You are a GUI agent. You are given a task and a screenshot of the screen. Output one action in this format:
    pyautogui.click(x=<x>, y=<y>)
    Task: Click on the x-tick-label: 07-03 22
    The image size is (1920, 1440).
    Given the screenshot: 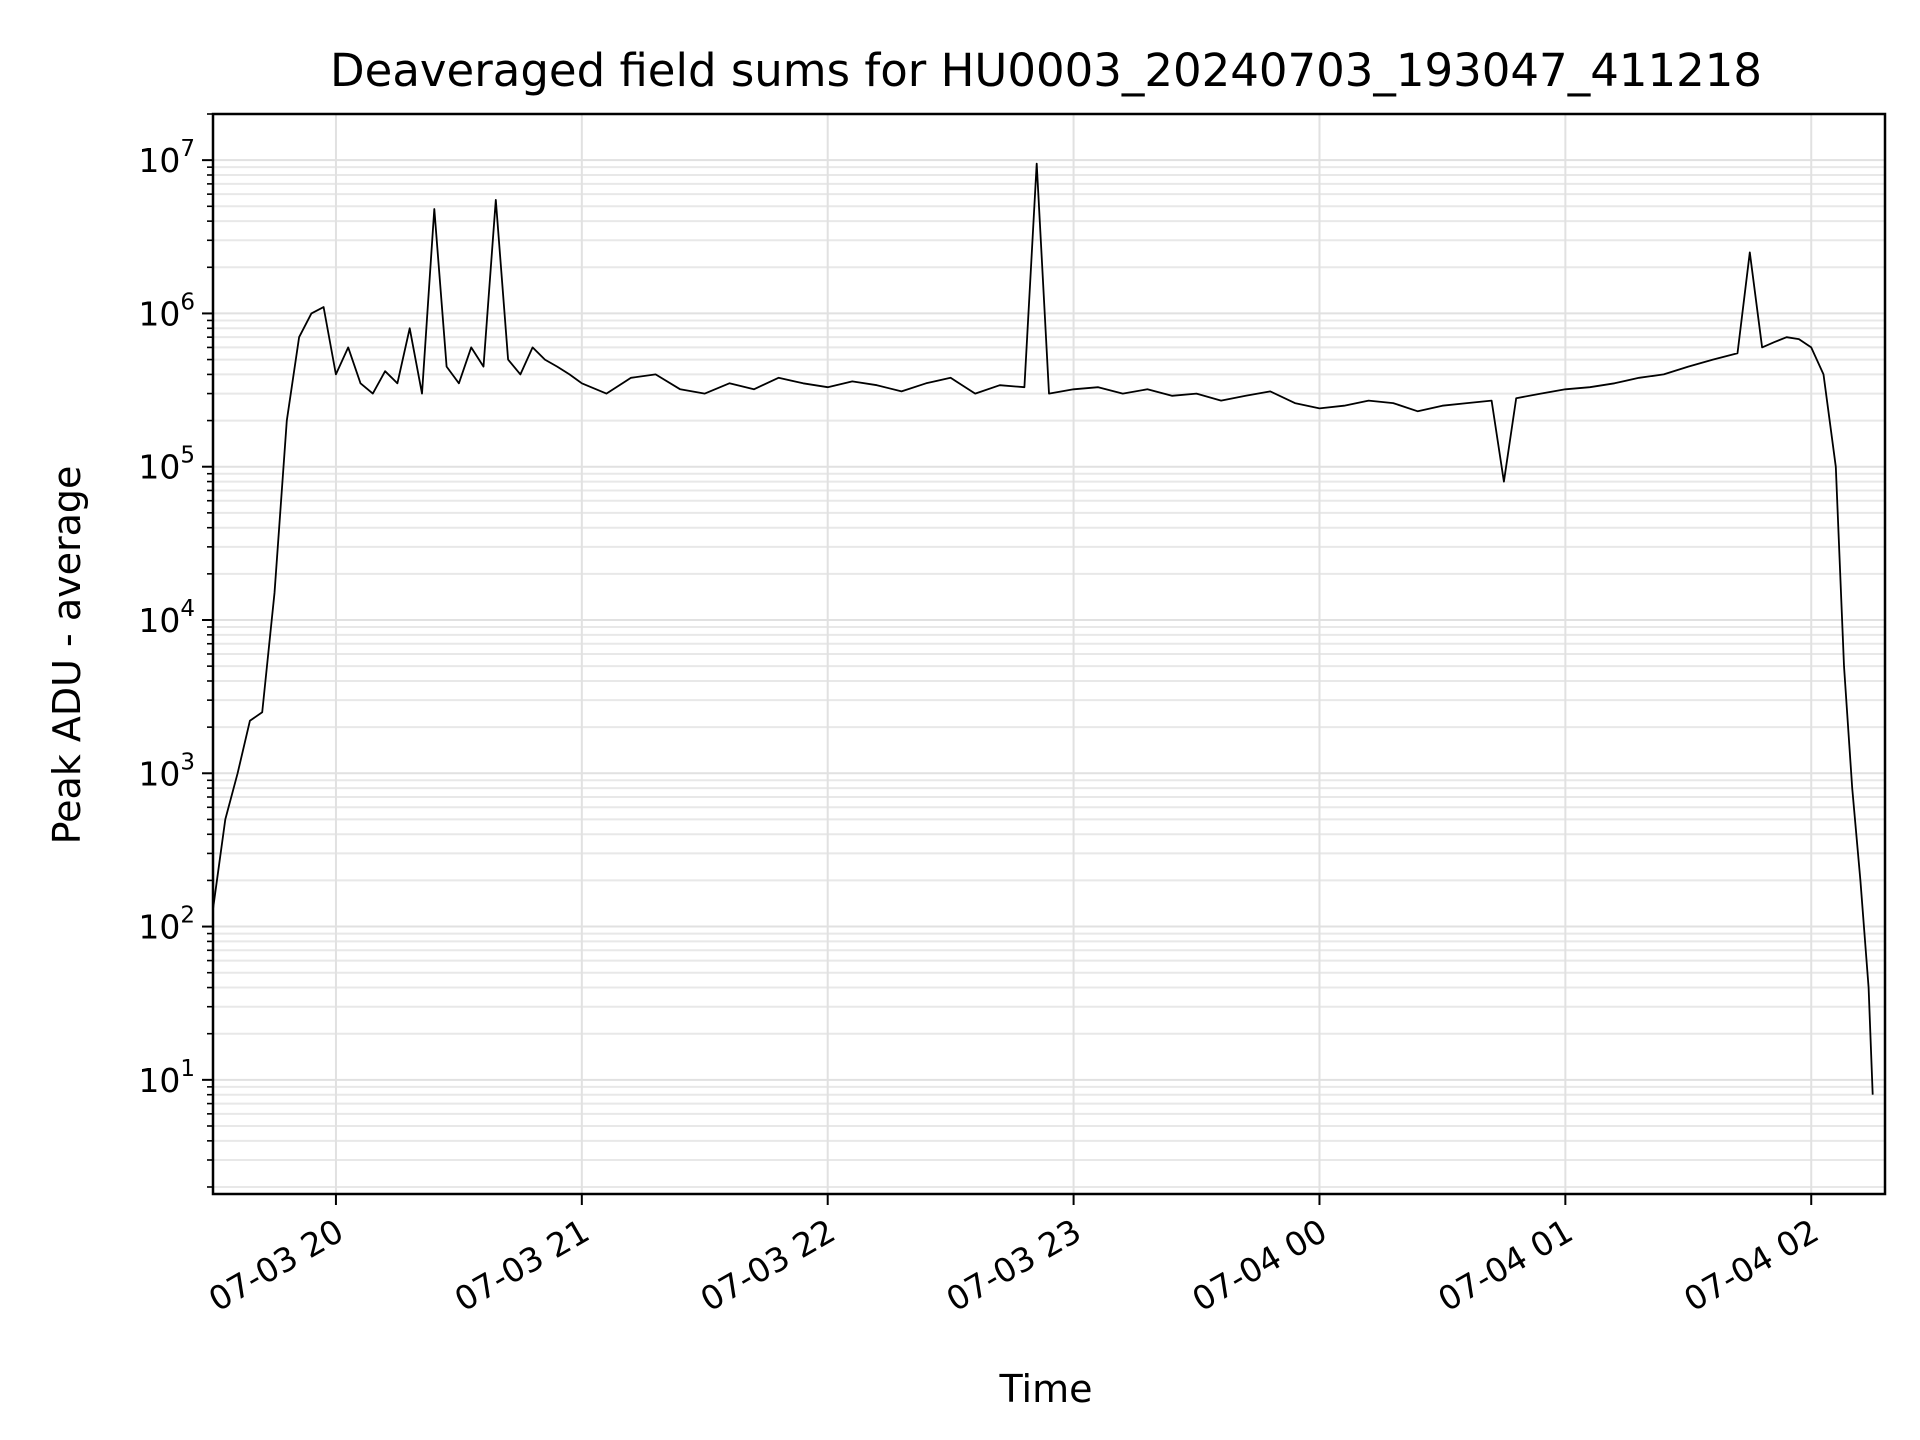 What is the action you would take?
    pyautogui.click(x=768, y=1265)
    